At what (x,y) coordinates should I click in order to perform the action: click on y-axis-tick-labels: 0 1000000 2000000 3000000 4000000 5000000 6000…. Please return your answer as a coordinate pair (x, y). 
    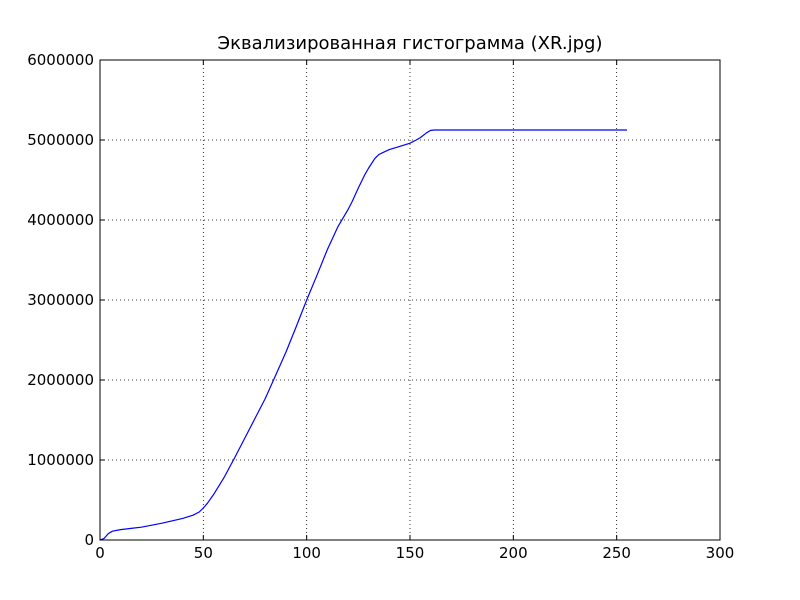
    Looking at the image, I should click on (60, 300).